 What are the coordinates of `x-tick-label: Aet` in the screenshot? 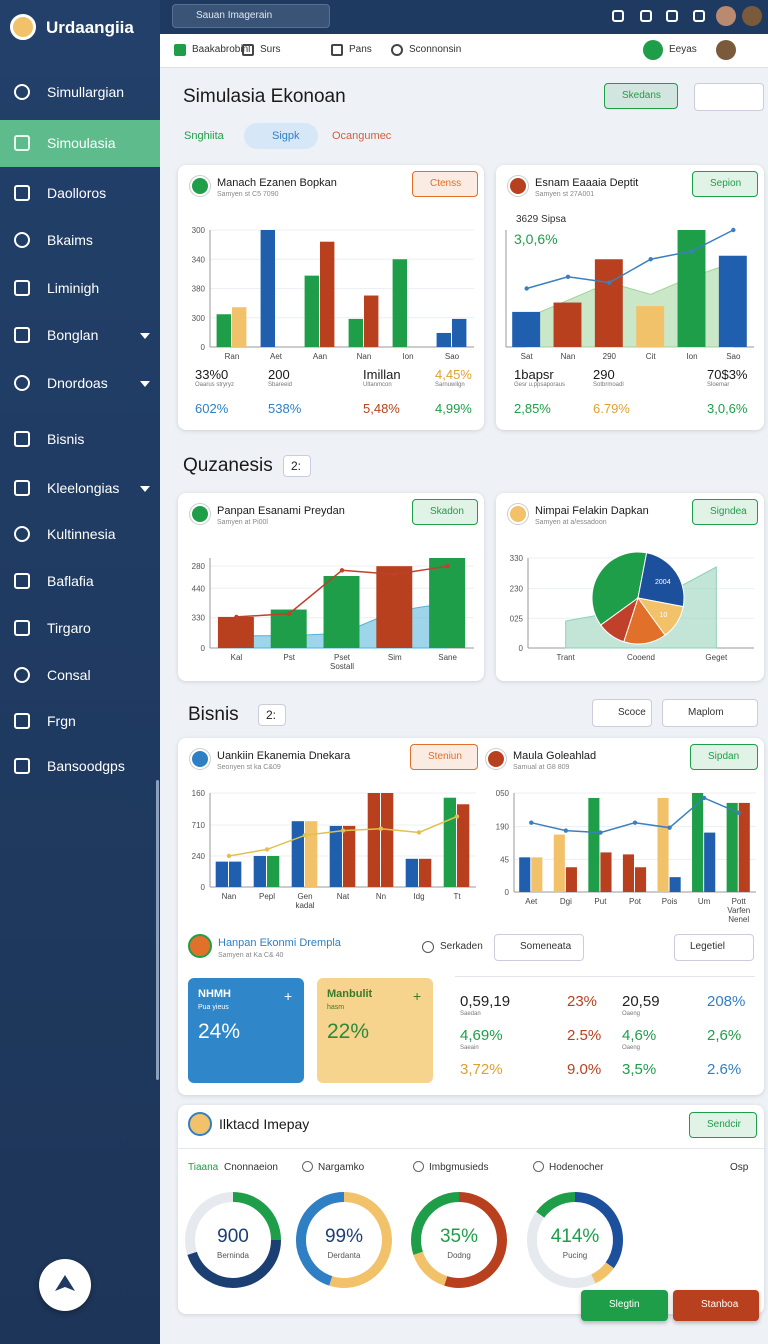 It's located at (276, 356).